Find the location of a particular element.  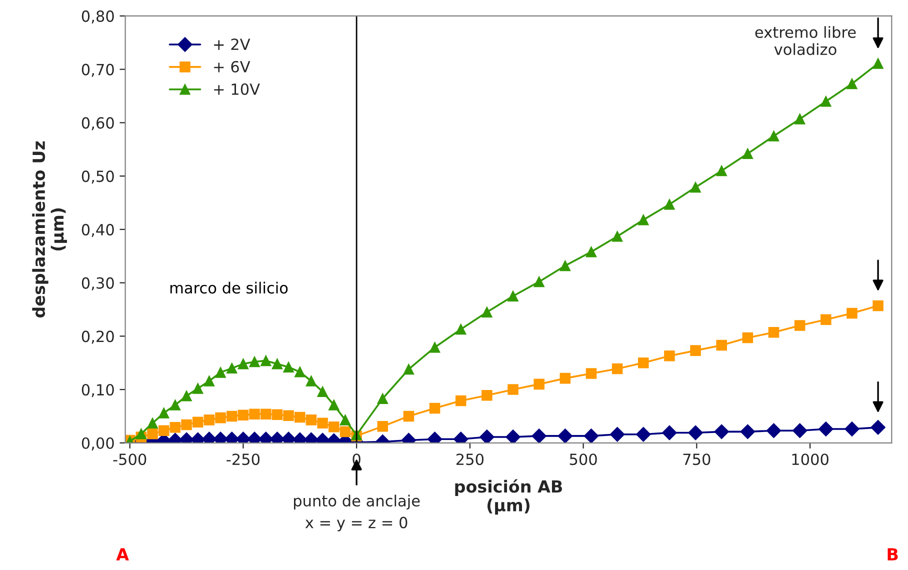

legend-label: + 10V is located at coordinates (237, 89).